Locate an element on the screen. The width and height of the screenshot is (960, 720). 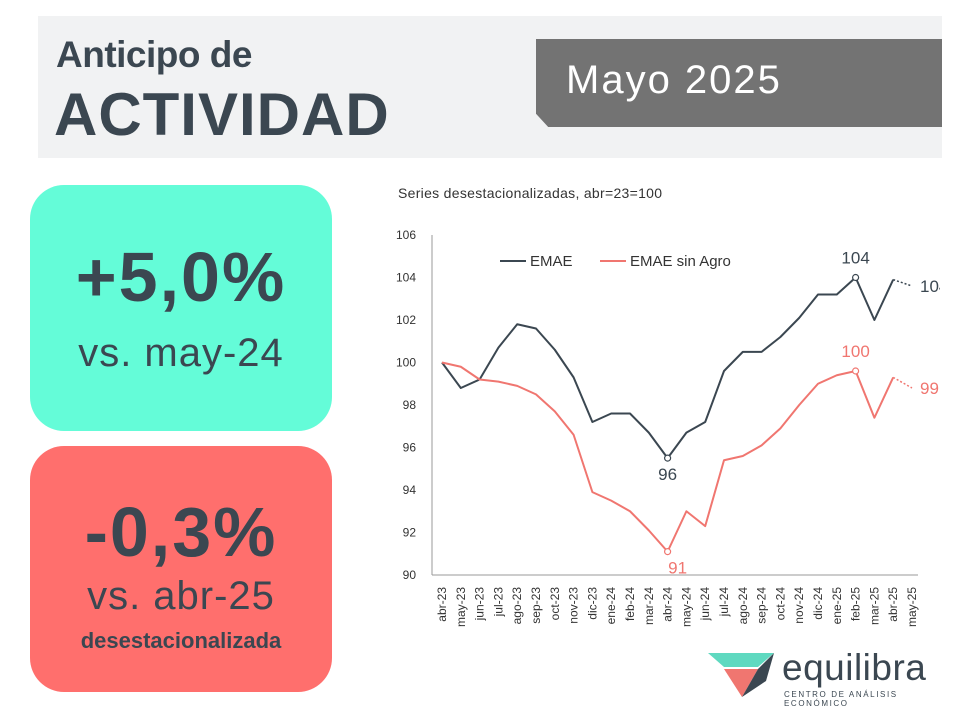
x-tick-label: may-25 is located at coordinates (912, 607).